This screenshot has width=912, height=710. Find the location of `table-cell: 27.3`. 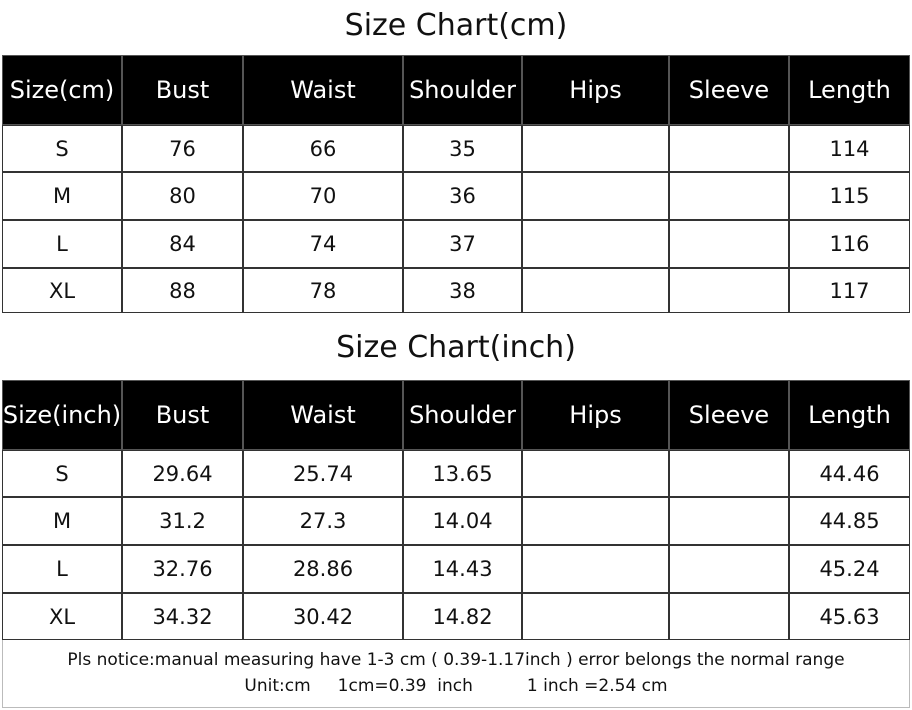

table-cell: 27.3 is located at coordinates (323, 521).